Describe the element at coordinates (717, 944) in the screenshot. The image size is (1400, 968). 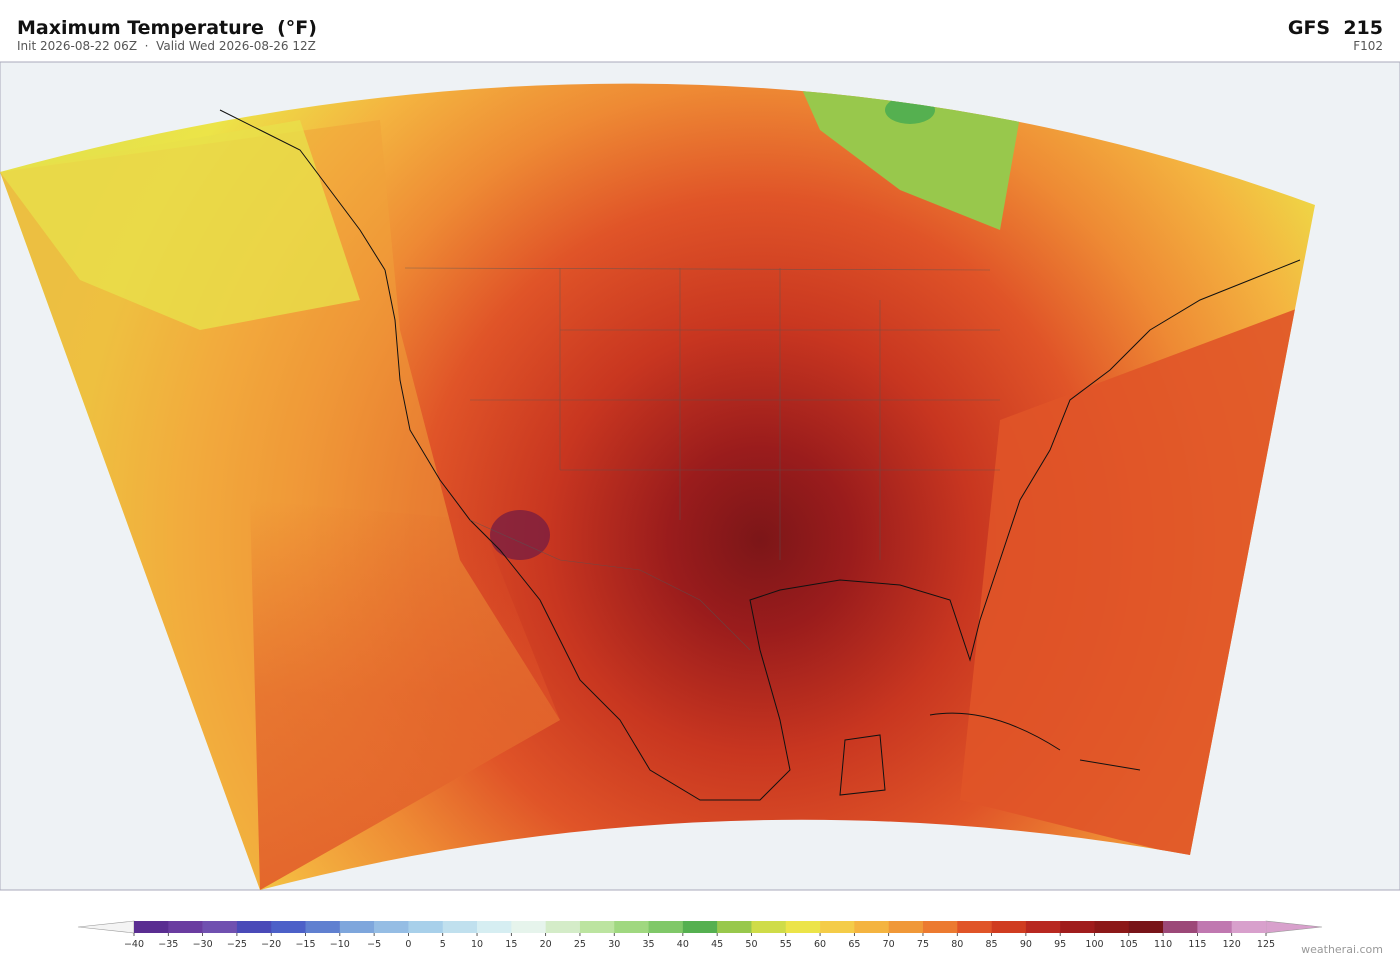
I see `colorbar-tick-label: 45` at that location.